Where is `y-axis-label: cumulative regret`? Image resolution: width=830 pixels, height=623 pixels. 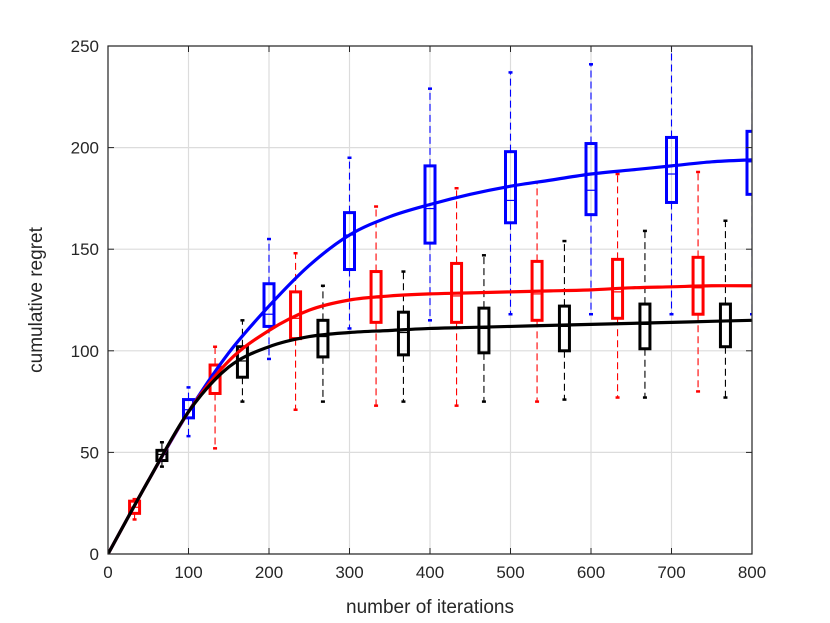
y-axis-label: cumulative regret is located at coordinates (36, 299).